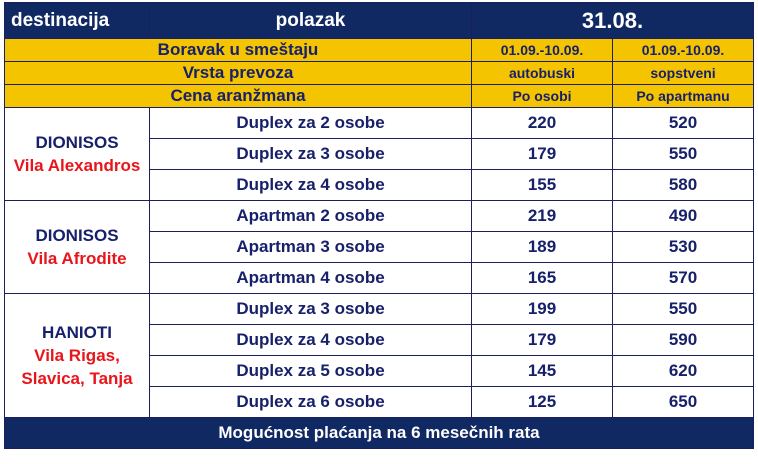 Image resolution: width=758 pixels, height=464 pixels. I want to click on price-per-person: 220, so click(542, 123).